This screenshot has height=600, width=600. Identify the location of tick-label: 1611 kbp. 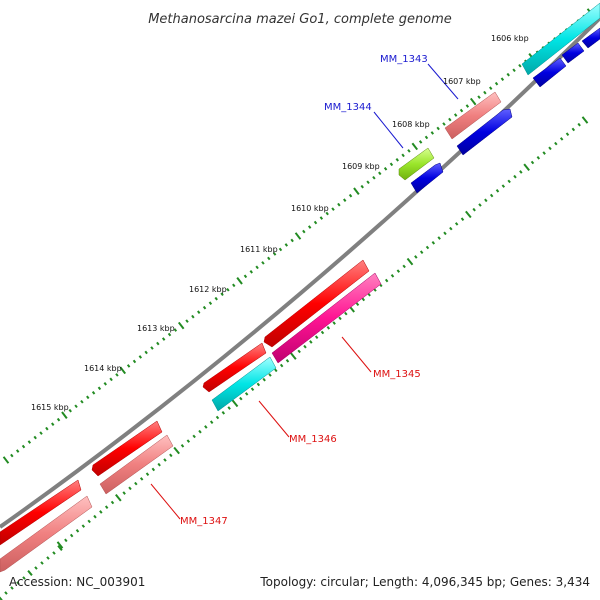
(259, 249).